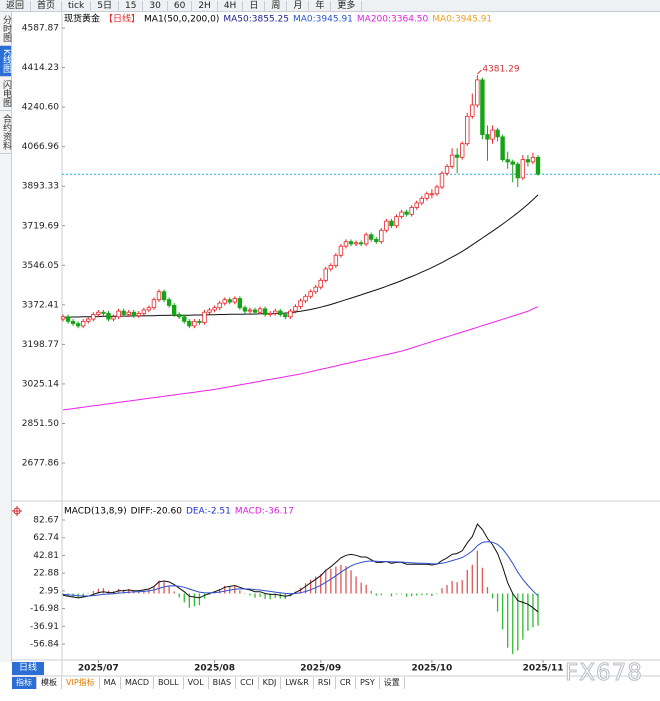 This screenshot has height=701, width=660. I want to click on chart-title: MACD(13,8,9), so click(95, 512).